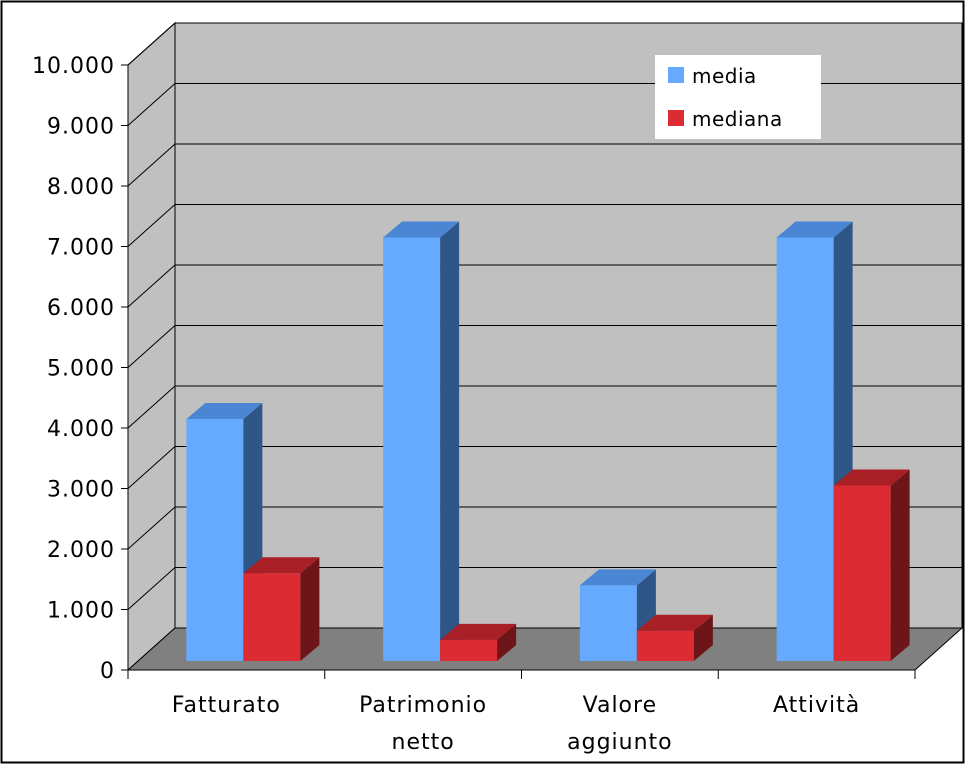 The width and height of the screenshot is (965, 769). What do you see at coordinates (81, 248) in the screenshot?
I see `y-tick-label: 7.000` at bounding box center [81, 248].